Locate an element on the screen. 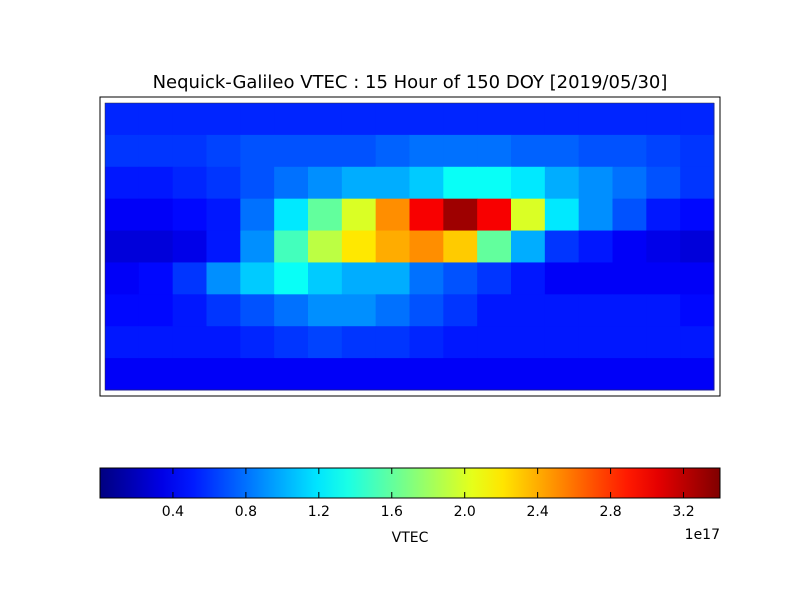  colorbar-tick-label: 0.4 is located at coordinates (173, 512).